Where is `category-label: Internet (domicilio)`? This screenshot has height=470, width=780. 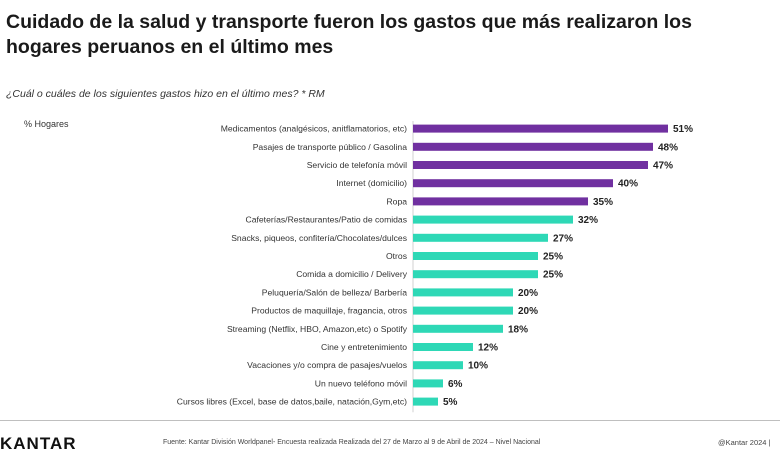 category-label: Internet (domicilio) is located at coordinates (371, 183).